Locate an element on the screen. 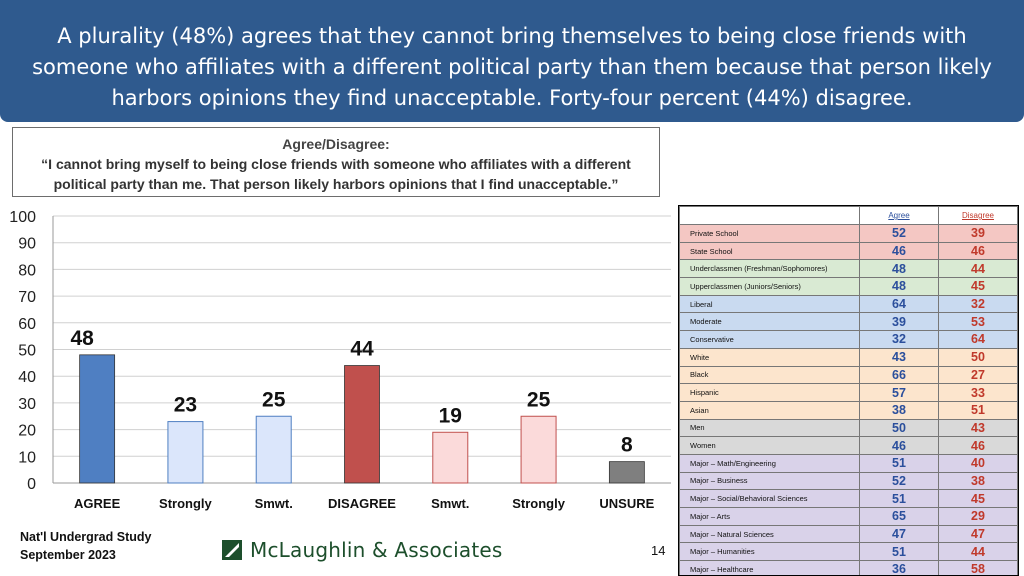  row-label: Liberal is located at coordinates (769, 304).